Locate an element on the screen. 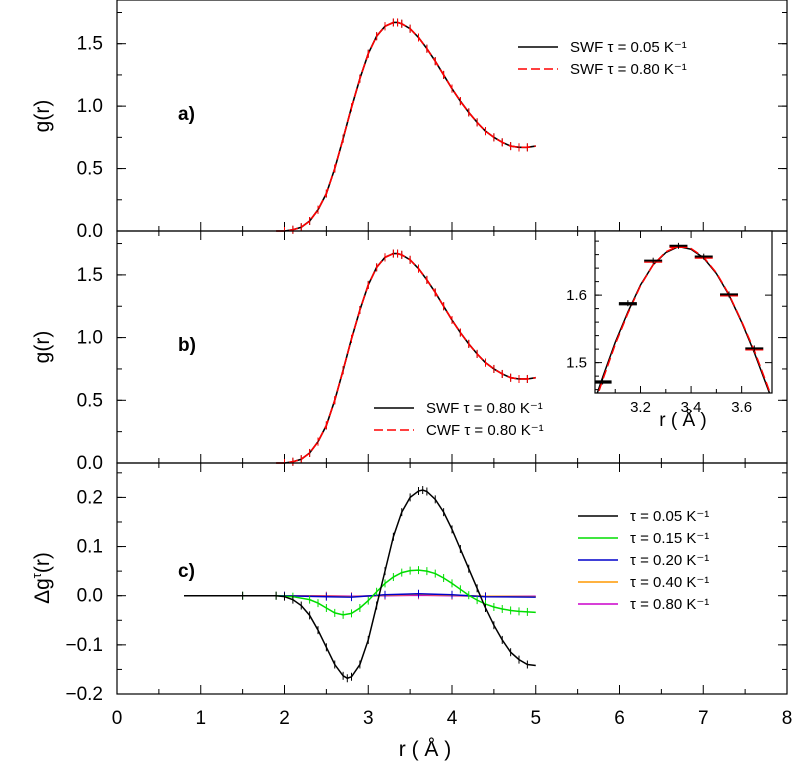 Image resolution: width=793 pixels, height=775 pixels. inset-xlabel: r ( Å ) is located at coordinates (683, 420).